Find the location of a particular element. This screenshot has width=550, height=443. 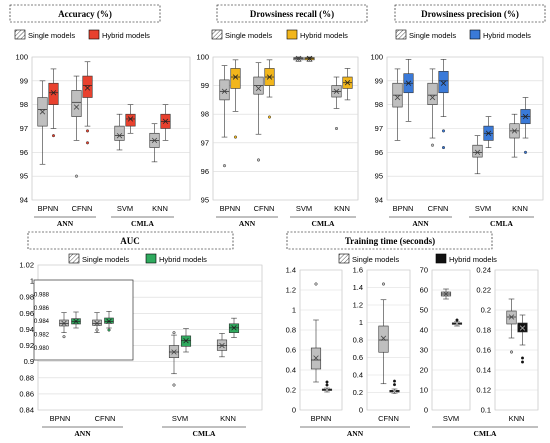

recall-hybrid-bpnn-mean-marker is located at coordinates (235, 77).